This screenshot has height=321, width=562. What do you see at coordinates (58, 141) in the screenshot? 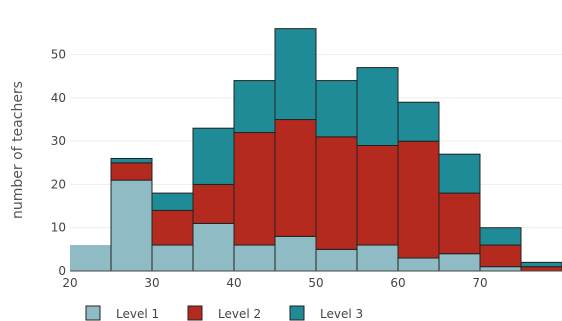
I see `y-tick-label: 30` at bounding box center [58, 141].